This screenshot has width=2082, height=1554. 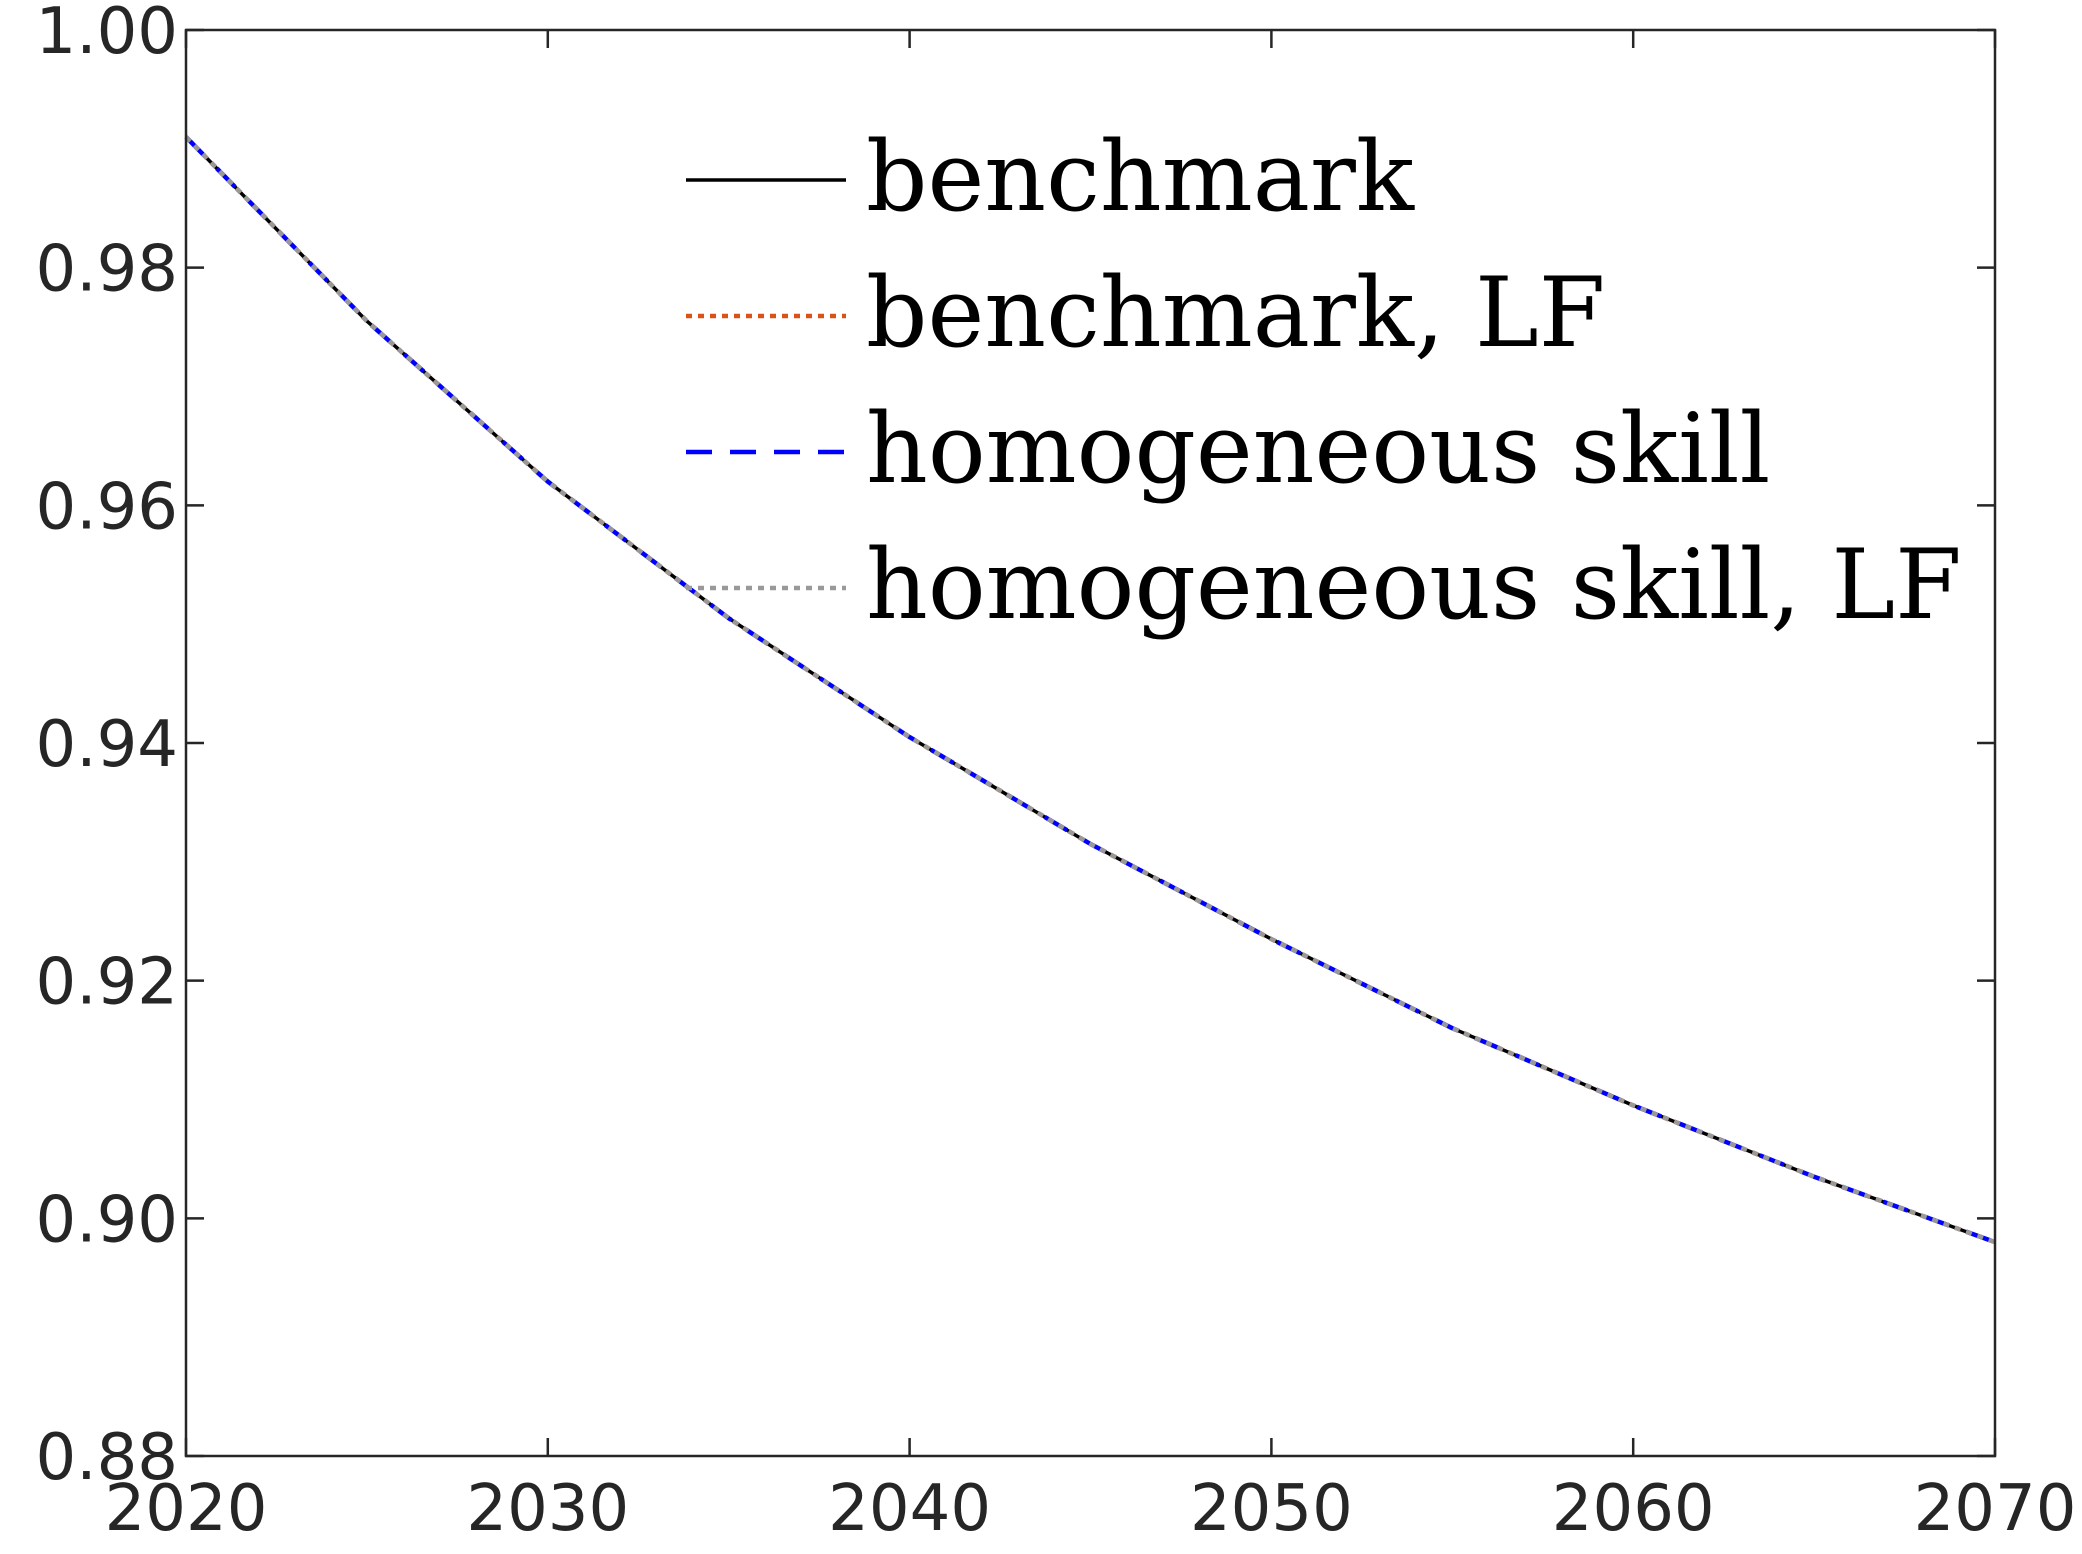 I want to click on x-tick-label: 2040, so click(x=909, y=1509).